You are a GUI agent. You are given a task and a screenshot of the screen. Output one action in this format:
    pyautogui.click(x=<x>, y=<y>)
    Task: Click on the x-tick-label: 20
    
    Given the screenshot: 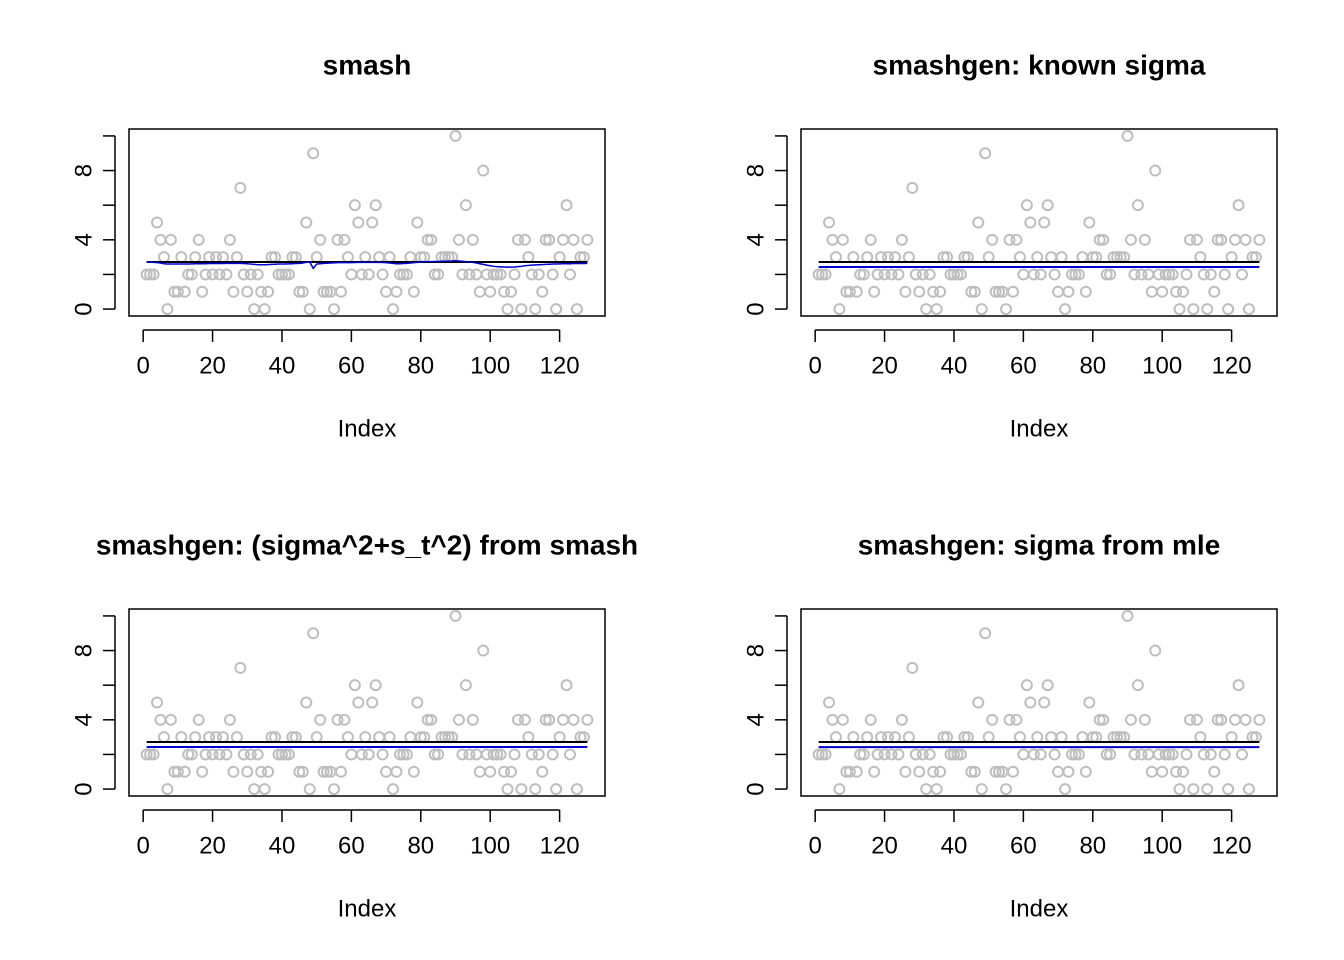 What is the action you would take?
    pyautogui.click(x=884, y=365)
    